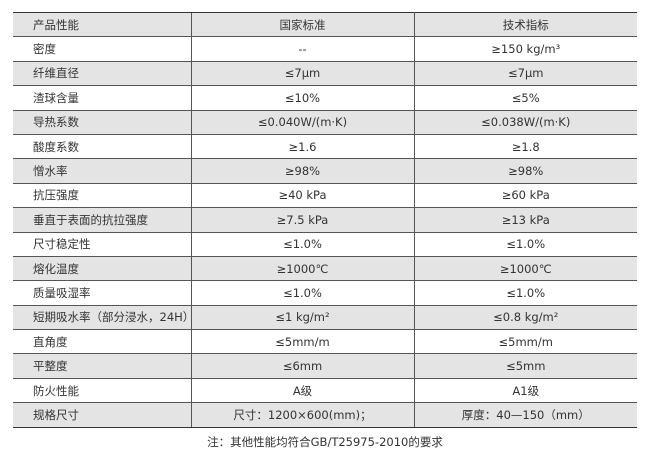  What do you see at coordinates (302, 147) in the screenshot?
I see `cell-national-standard: ≥1.6` at bounding box center [302, 147].